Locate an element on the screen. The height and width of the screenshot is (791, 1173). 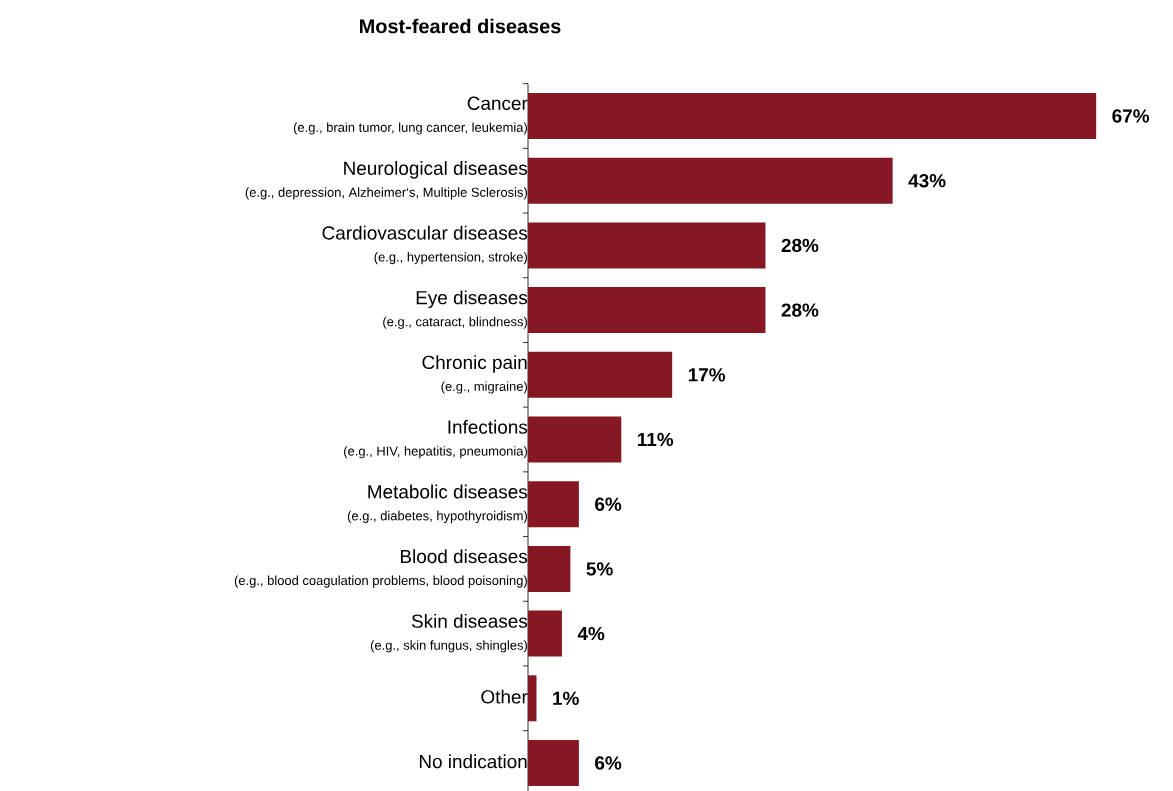
text: (e.g., depression, Alzheimer‘s, Multiple Sclerosis) is located at coordinates (386, 193).